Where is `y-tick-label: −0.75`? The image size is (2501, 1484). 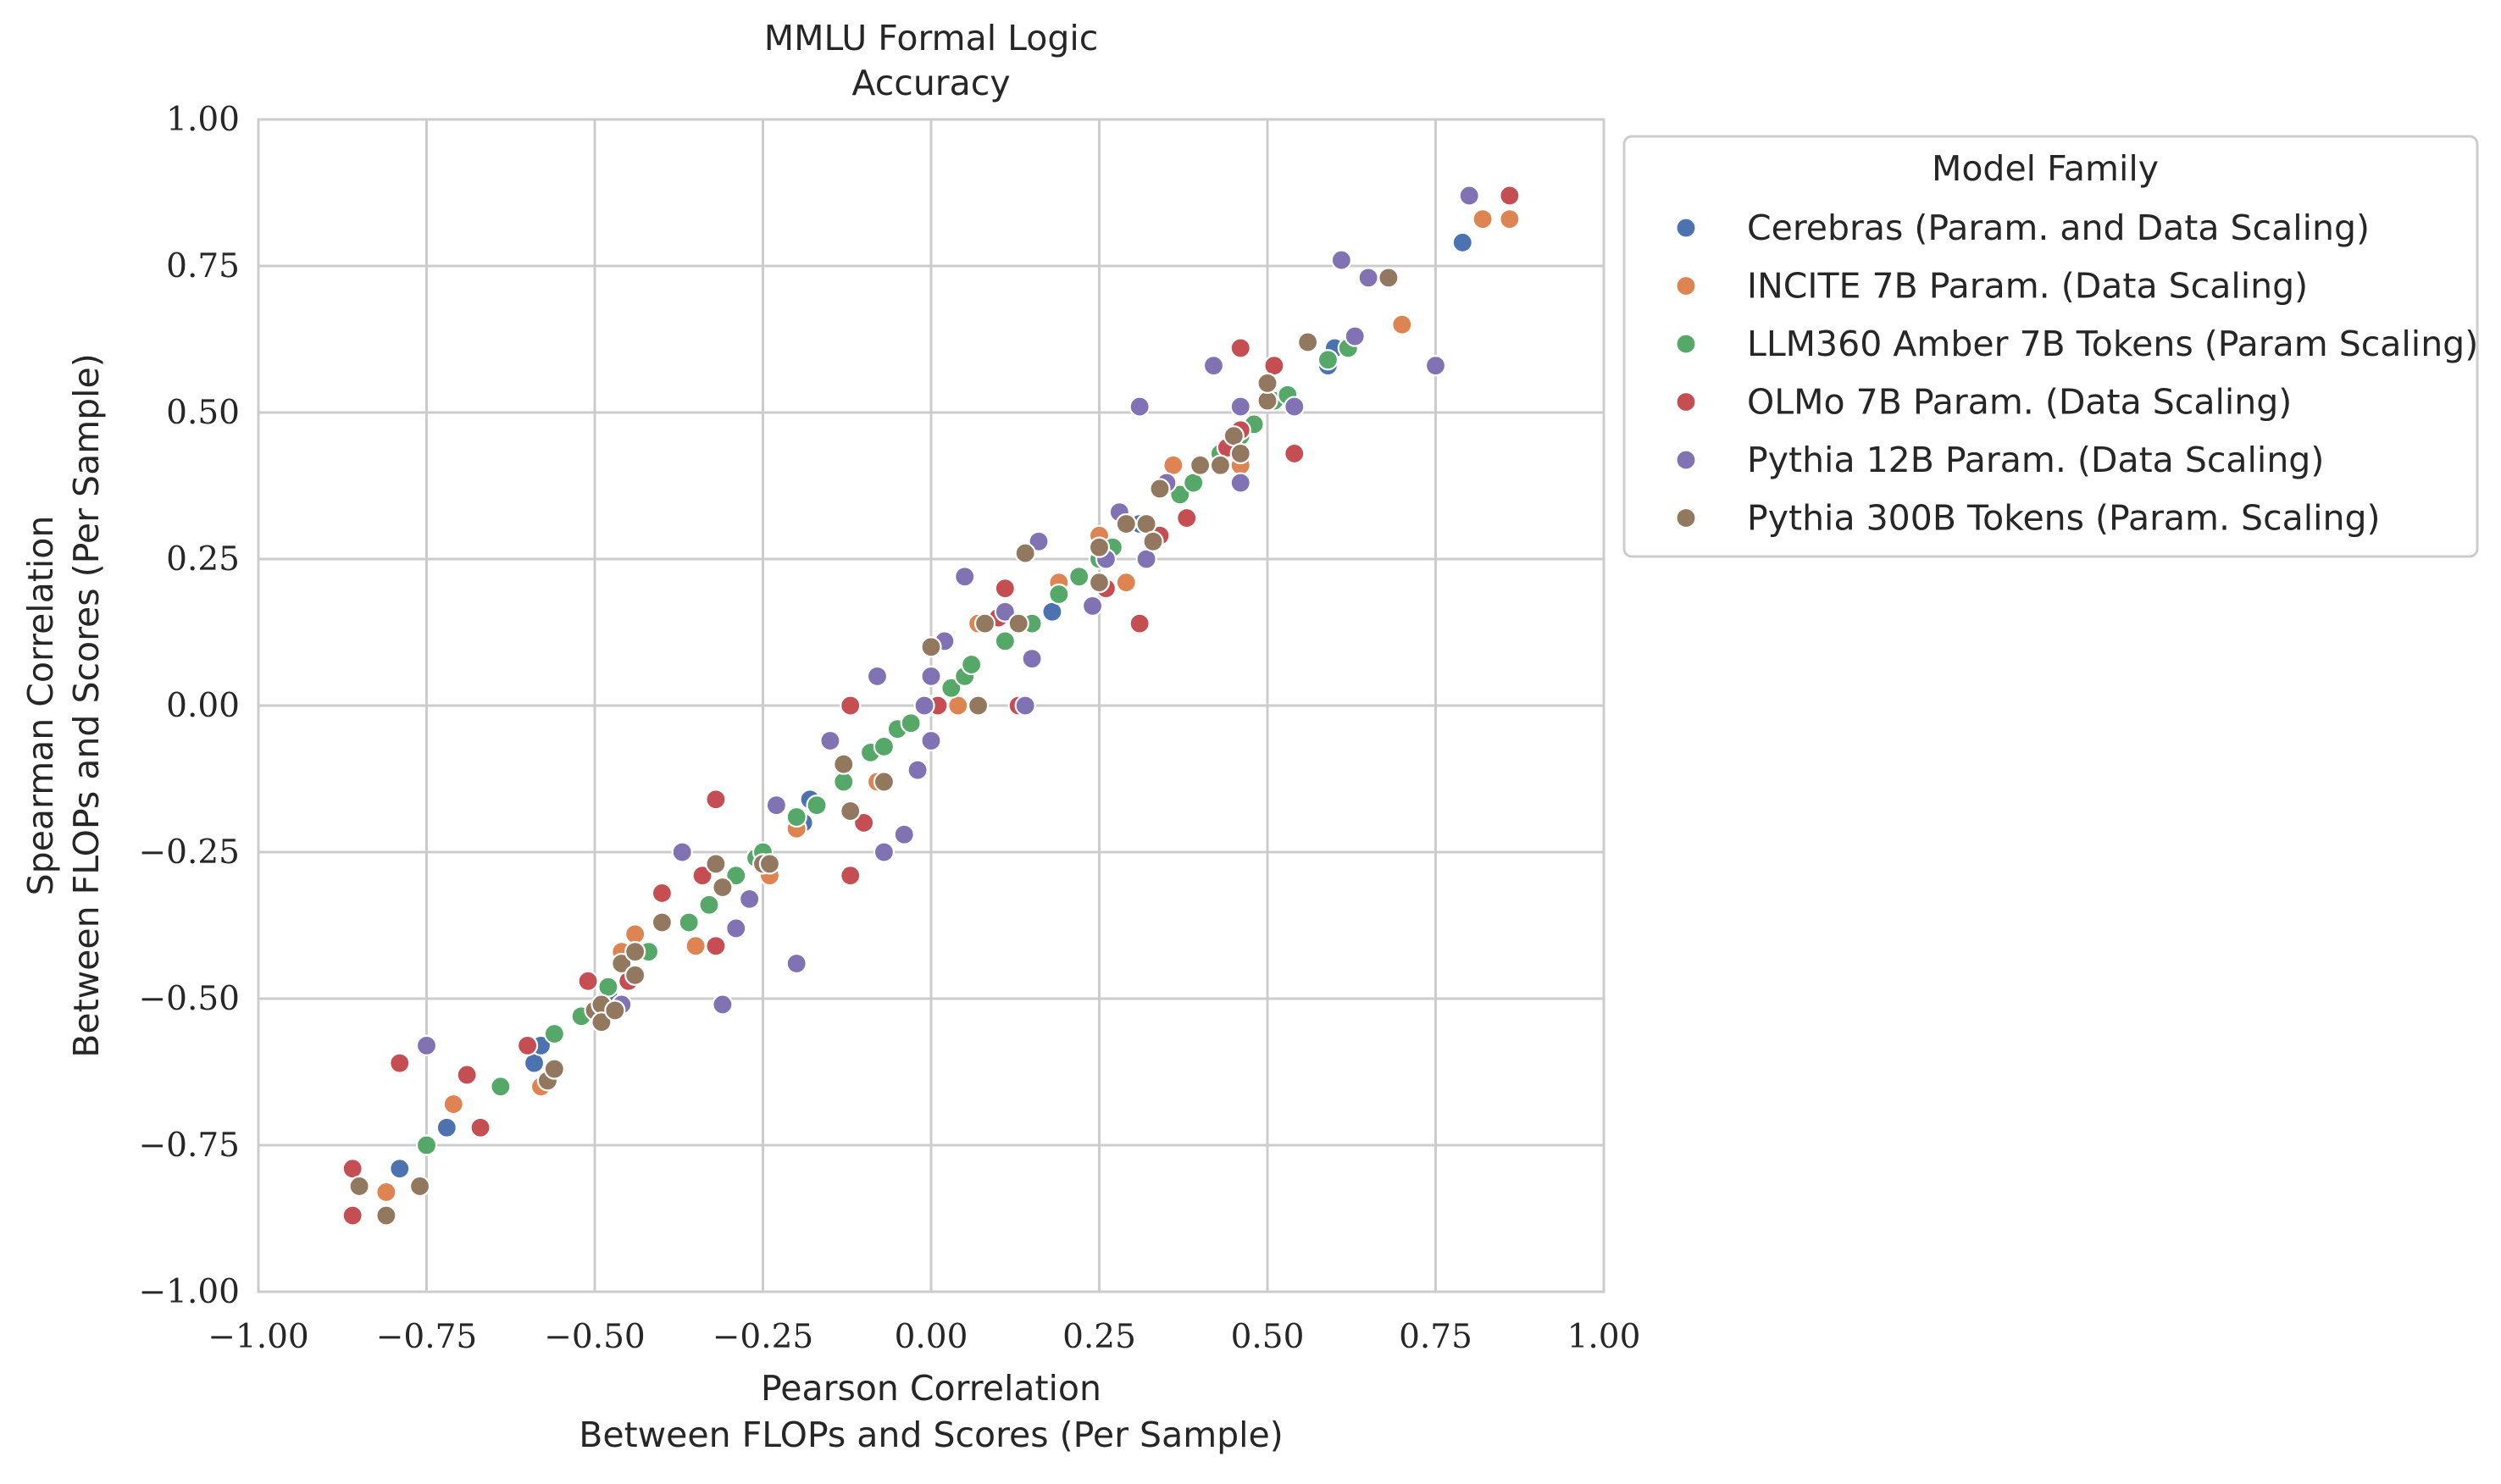
y-tick-label: −0.75 is located at coordinates (189, 1146).